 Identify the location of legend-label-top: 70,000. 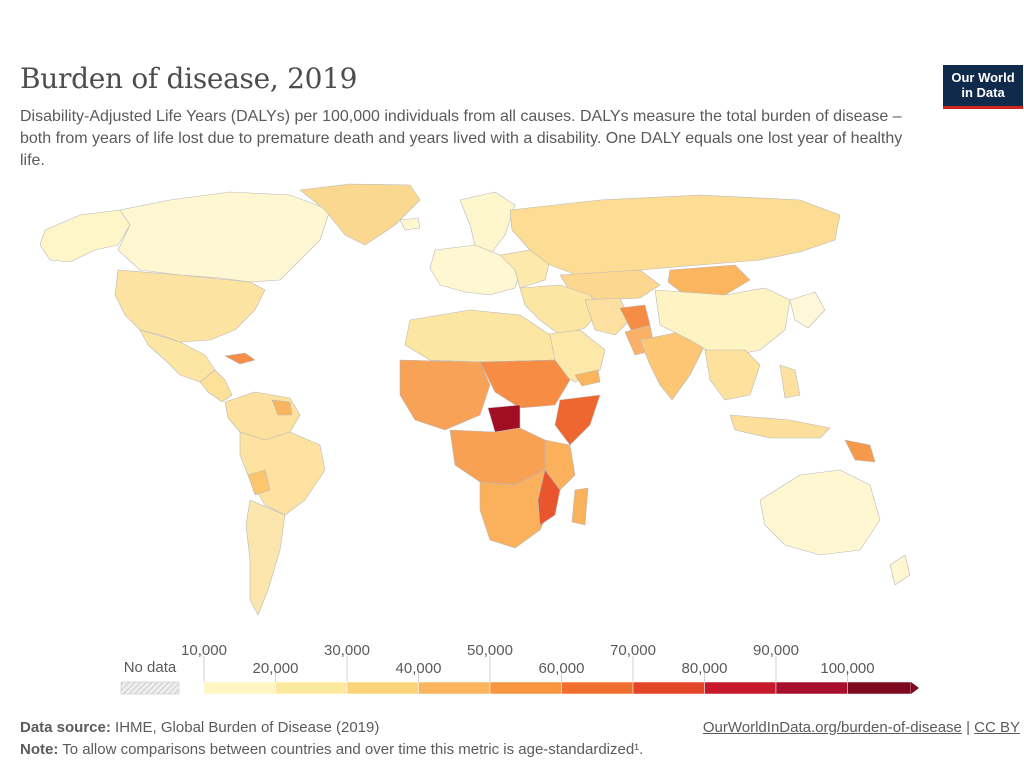
(633, 650).